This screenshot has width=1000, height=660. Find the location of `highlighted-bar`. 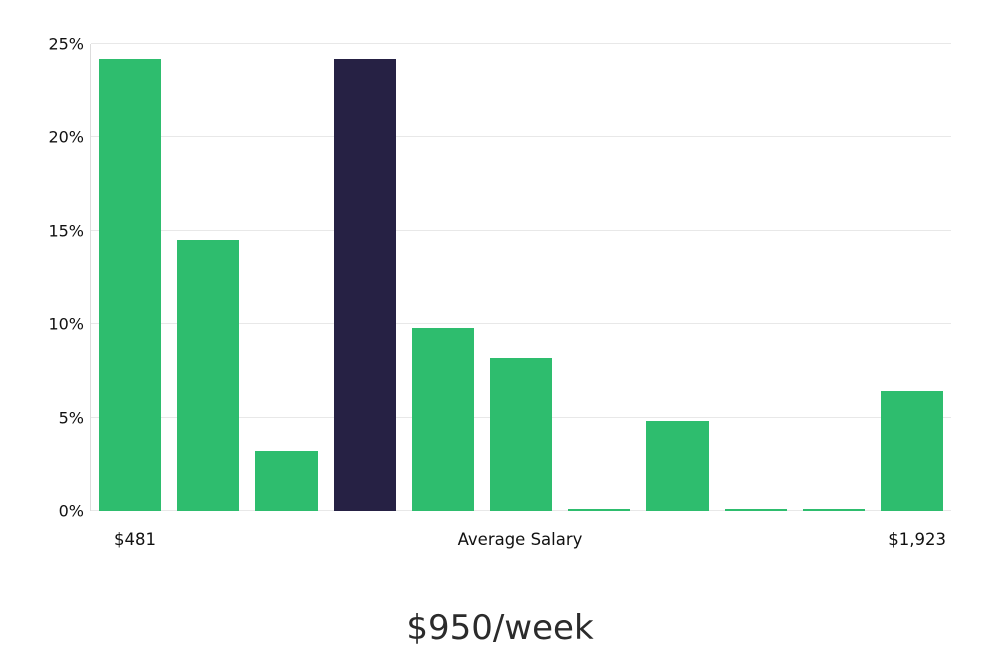

highlighted-bar is located at coordinates (364, 284).